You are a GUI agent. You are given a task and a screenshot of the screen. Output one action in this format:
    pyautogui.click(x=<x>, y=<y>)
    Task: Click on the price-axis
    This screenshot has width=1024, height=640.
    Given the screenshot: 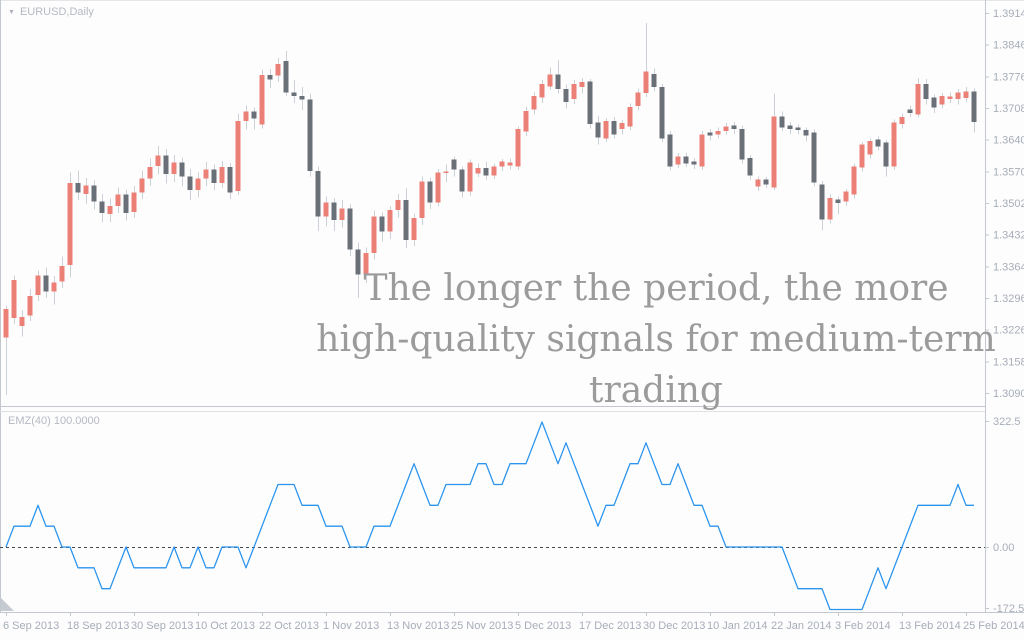 What is the action you would take?
    pyautogui.click(x=1004, y=306)
    